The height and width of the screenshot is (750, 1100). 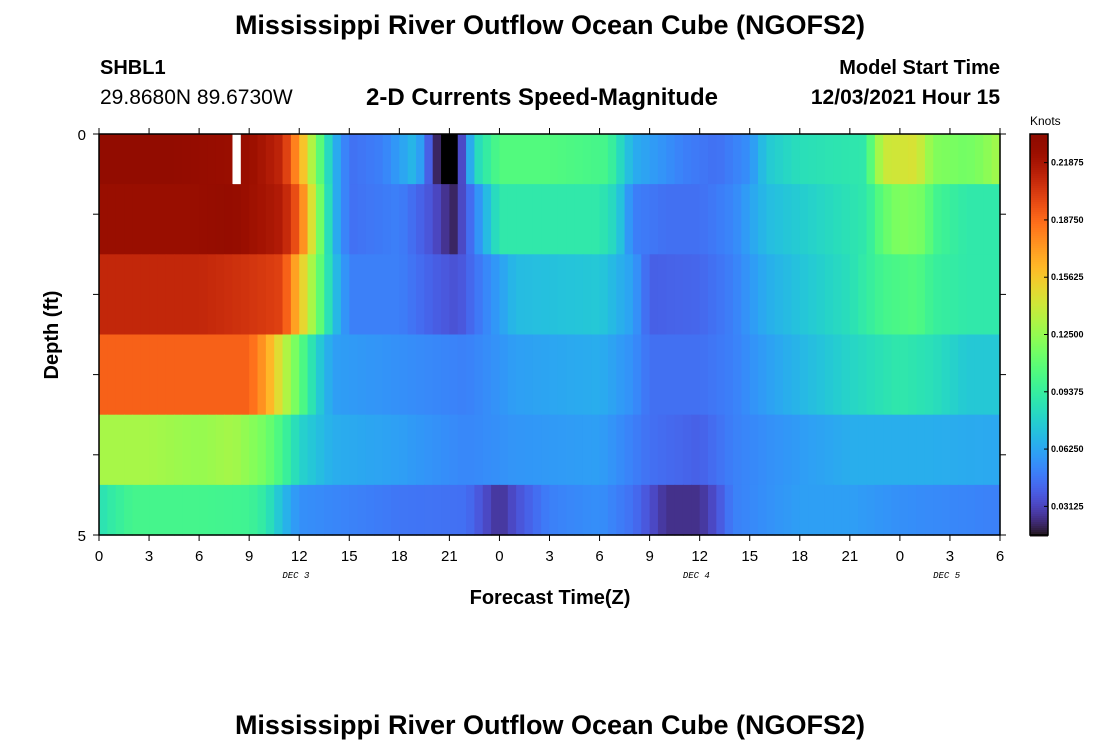 I want to click on colorbar-label: 0.09375, so click(x=1067, y=392).